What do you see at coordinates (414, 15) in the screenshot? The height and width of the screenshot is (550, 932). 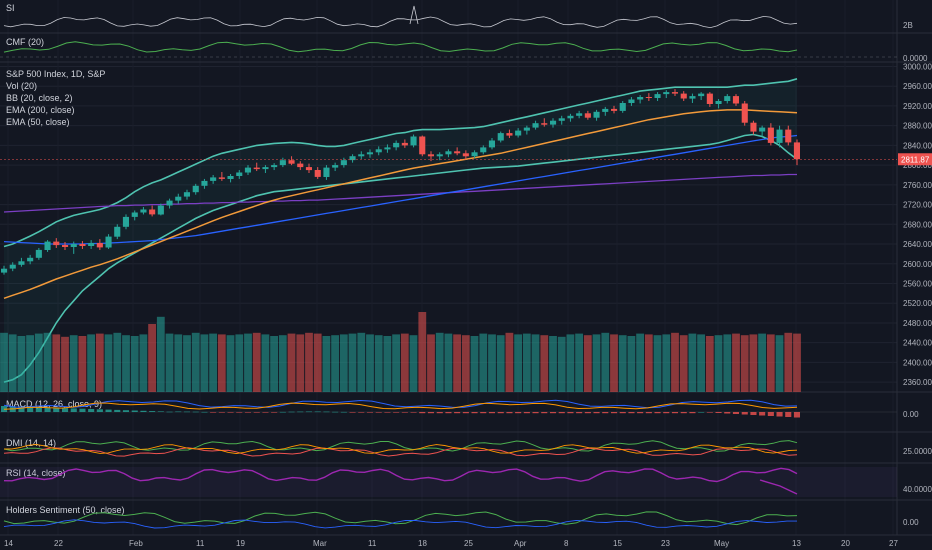 I see `si-spike` at bounding box center [414, 15].